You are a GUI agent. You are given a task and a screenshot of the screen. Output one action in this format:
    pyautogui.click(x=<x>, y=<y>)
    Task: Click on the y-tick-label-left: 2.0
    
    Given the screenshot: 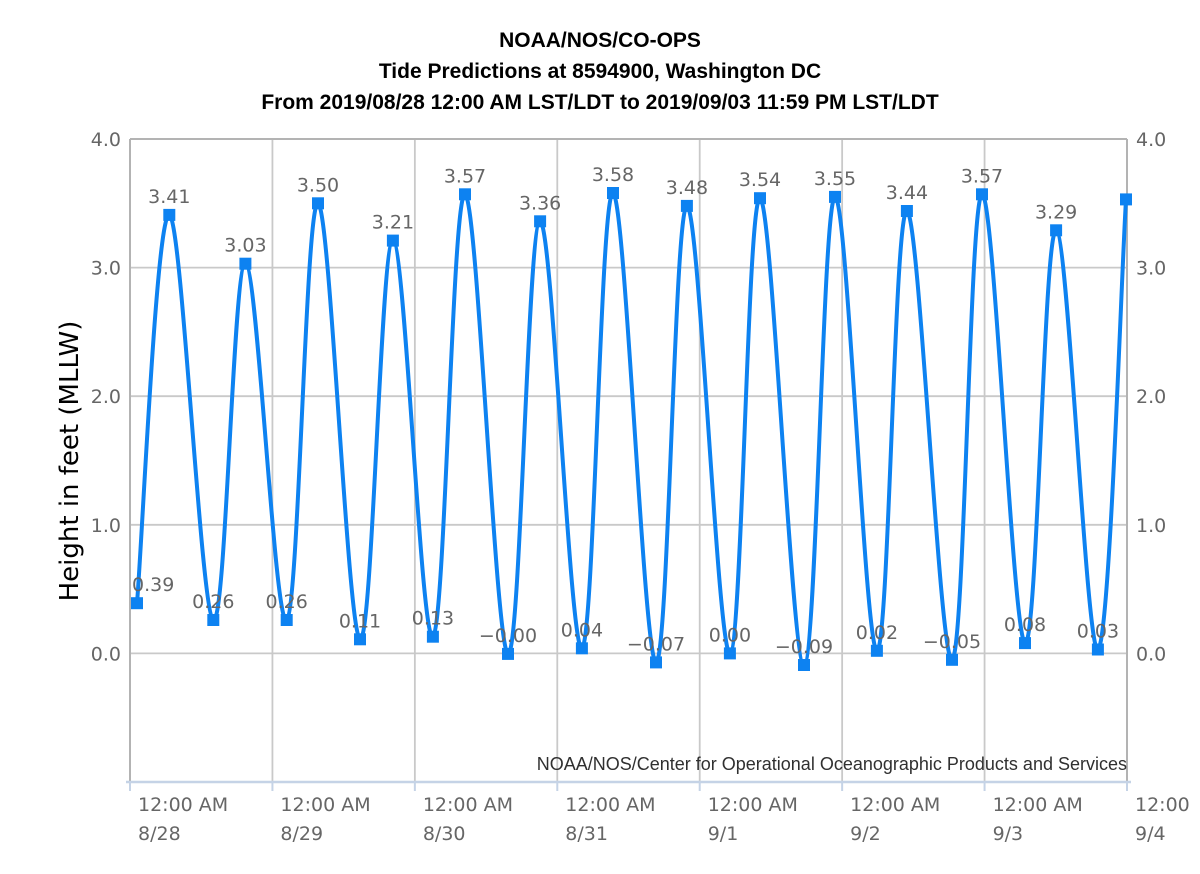 What is the action you would take?
    pyautogui.click(x=106, y=397)
    